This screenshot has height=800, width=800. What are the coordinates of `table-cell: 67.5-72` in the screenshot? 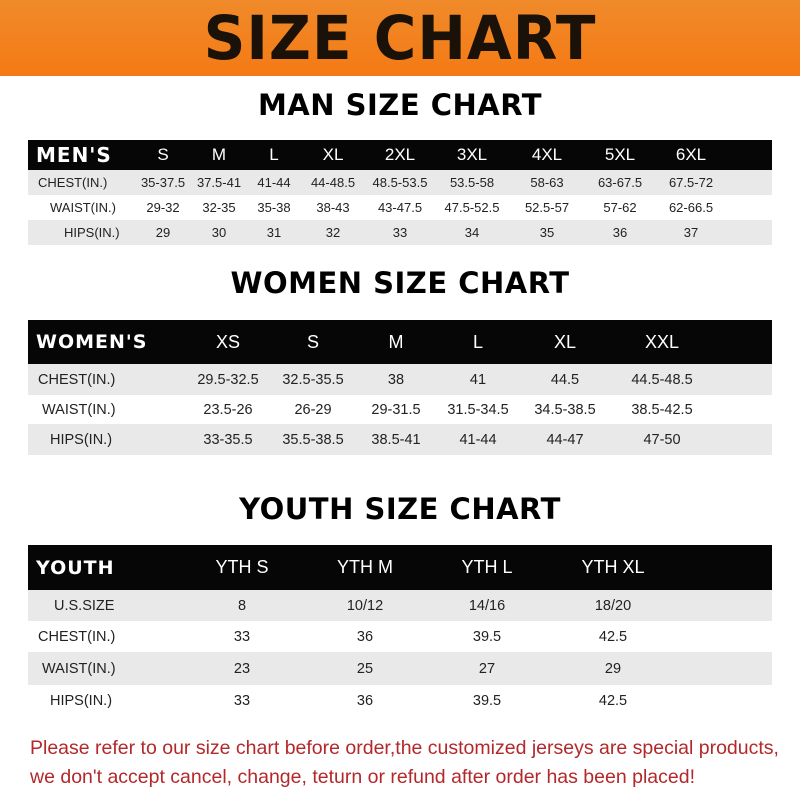 It's located at (691, 182).